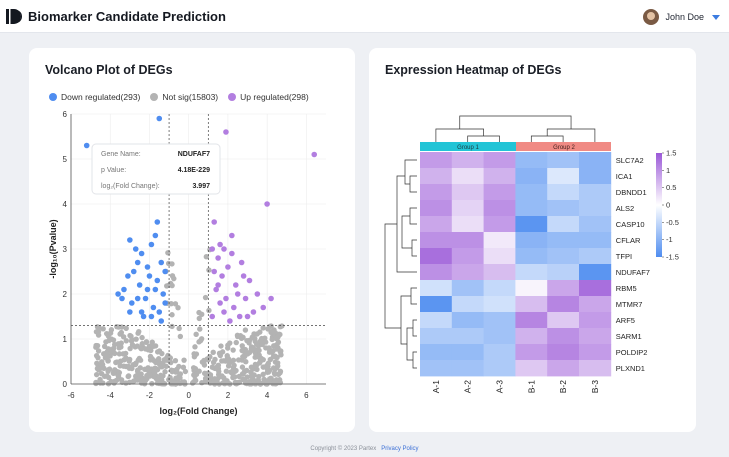  I want to click on legend-down: Down regulated(293), so click(94, 97).